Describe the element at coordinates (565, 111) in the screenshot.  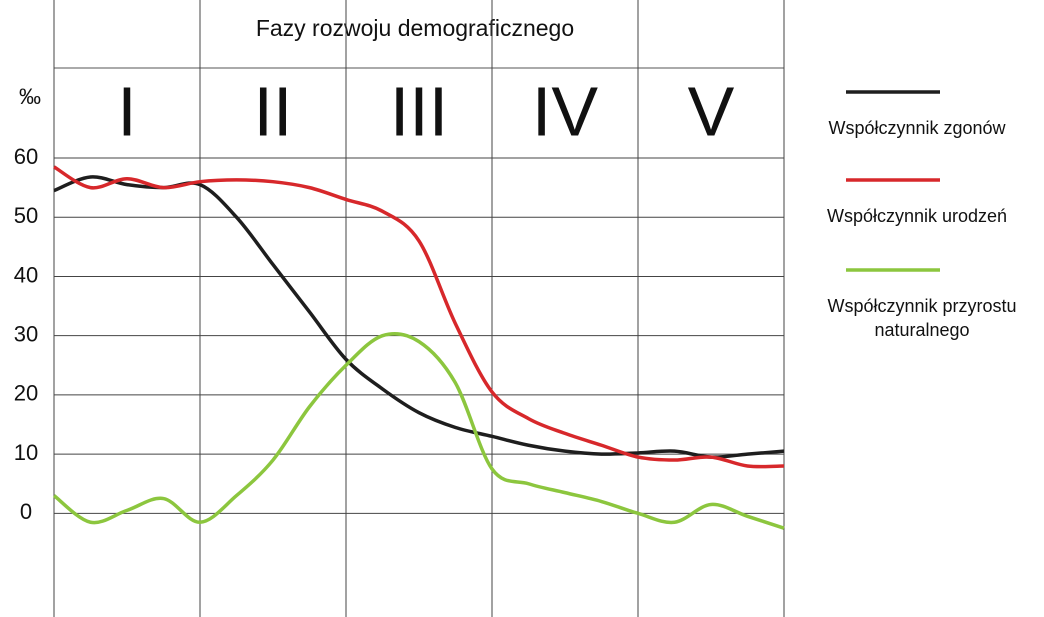
I see `phase-label: IV` at that location.